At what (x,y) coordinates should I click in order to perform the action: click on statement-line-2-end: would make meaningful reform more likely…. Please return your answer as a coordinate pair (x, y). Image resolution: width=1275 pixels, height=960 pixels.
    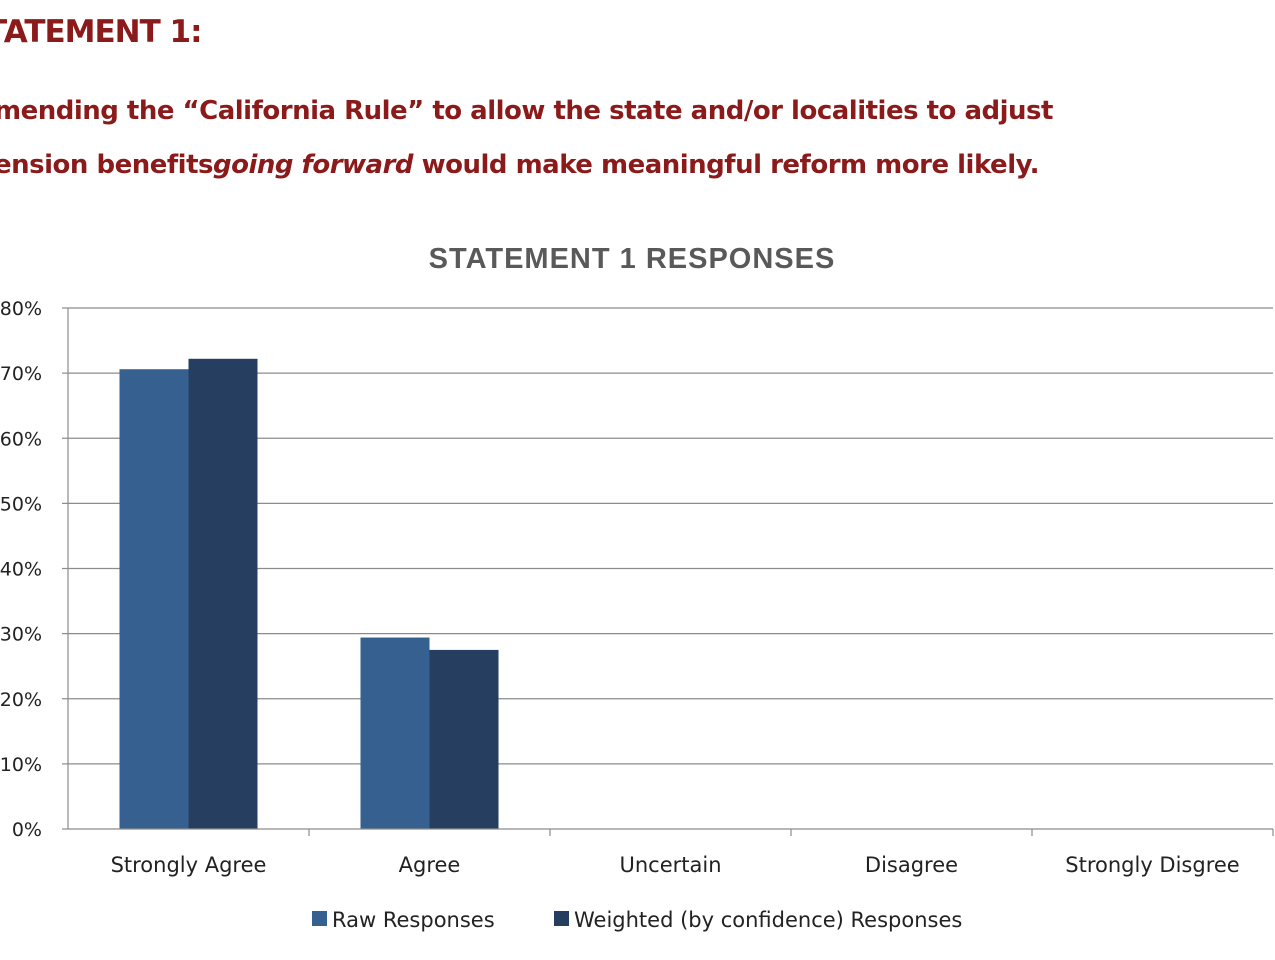
    Looking at the image, I should click on (726, 165).